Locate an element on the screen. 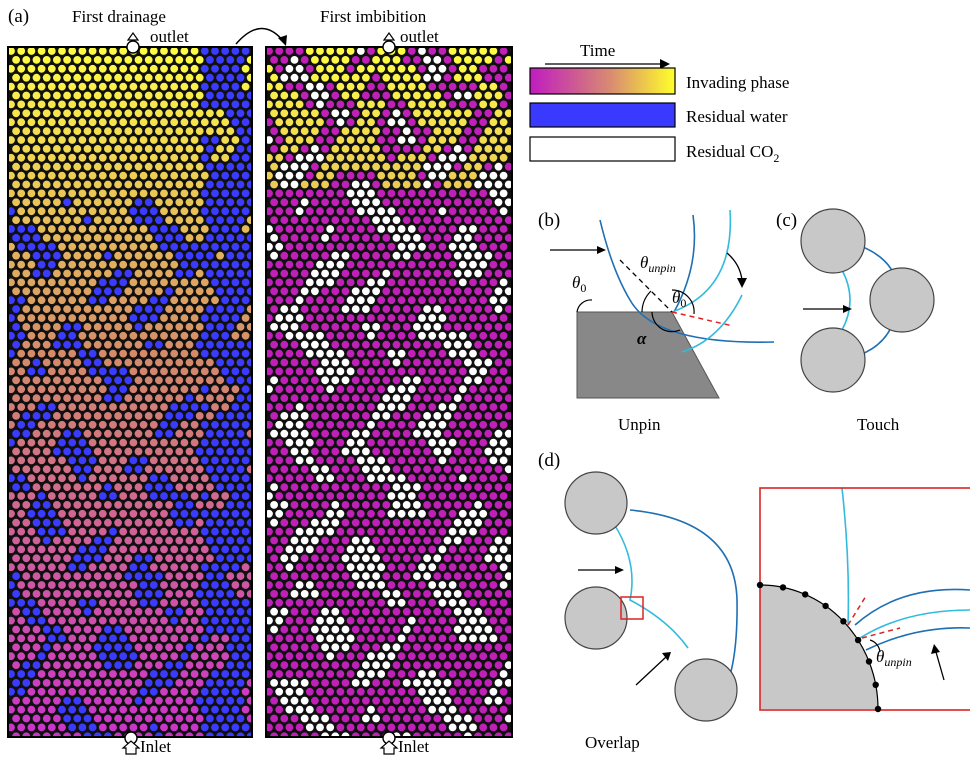 This screenshot has height=761, width=970. dash-tangent-b is located at coordinates (702, 319).